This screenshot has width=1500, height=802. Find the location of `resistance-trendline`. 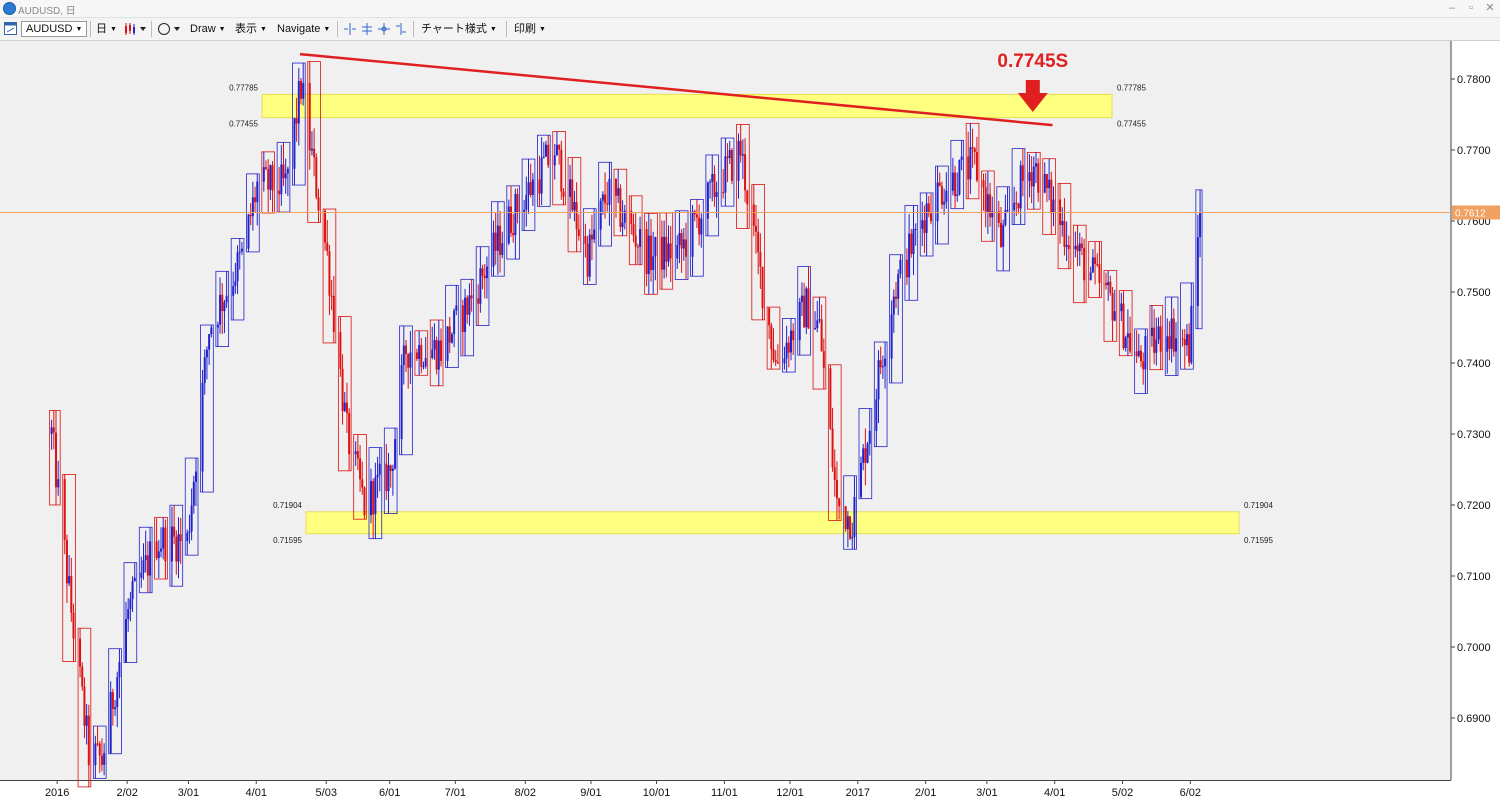

resistance-trendline is located at coordinates (676, 89).